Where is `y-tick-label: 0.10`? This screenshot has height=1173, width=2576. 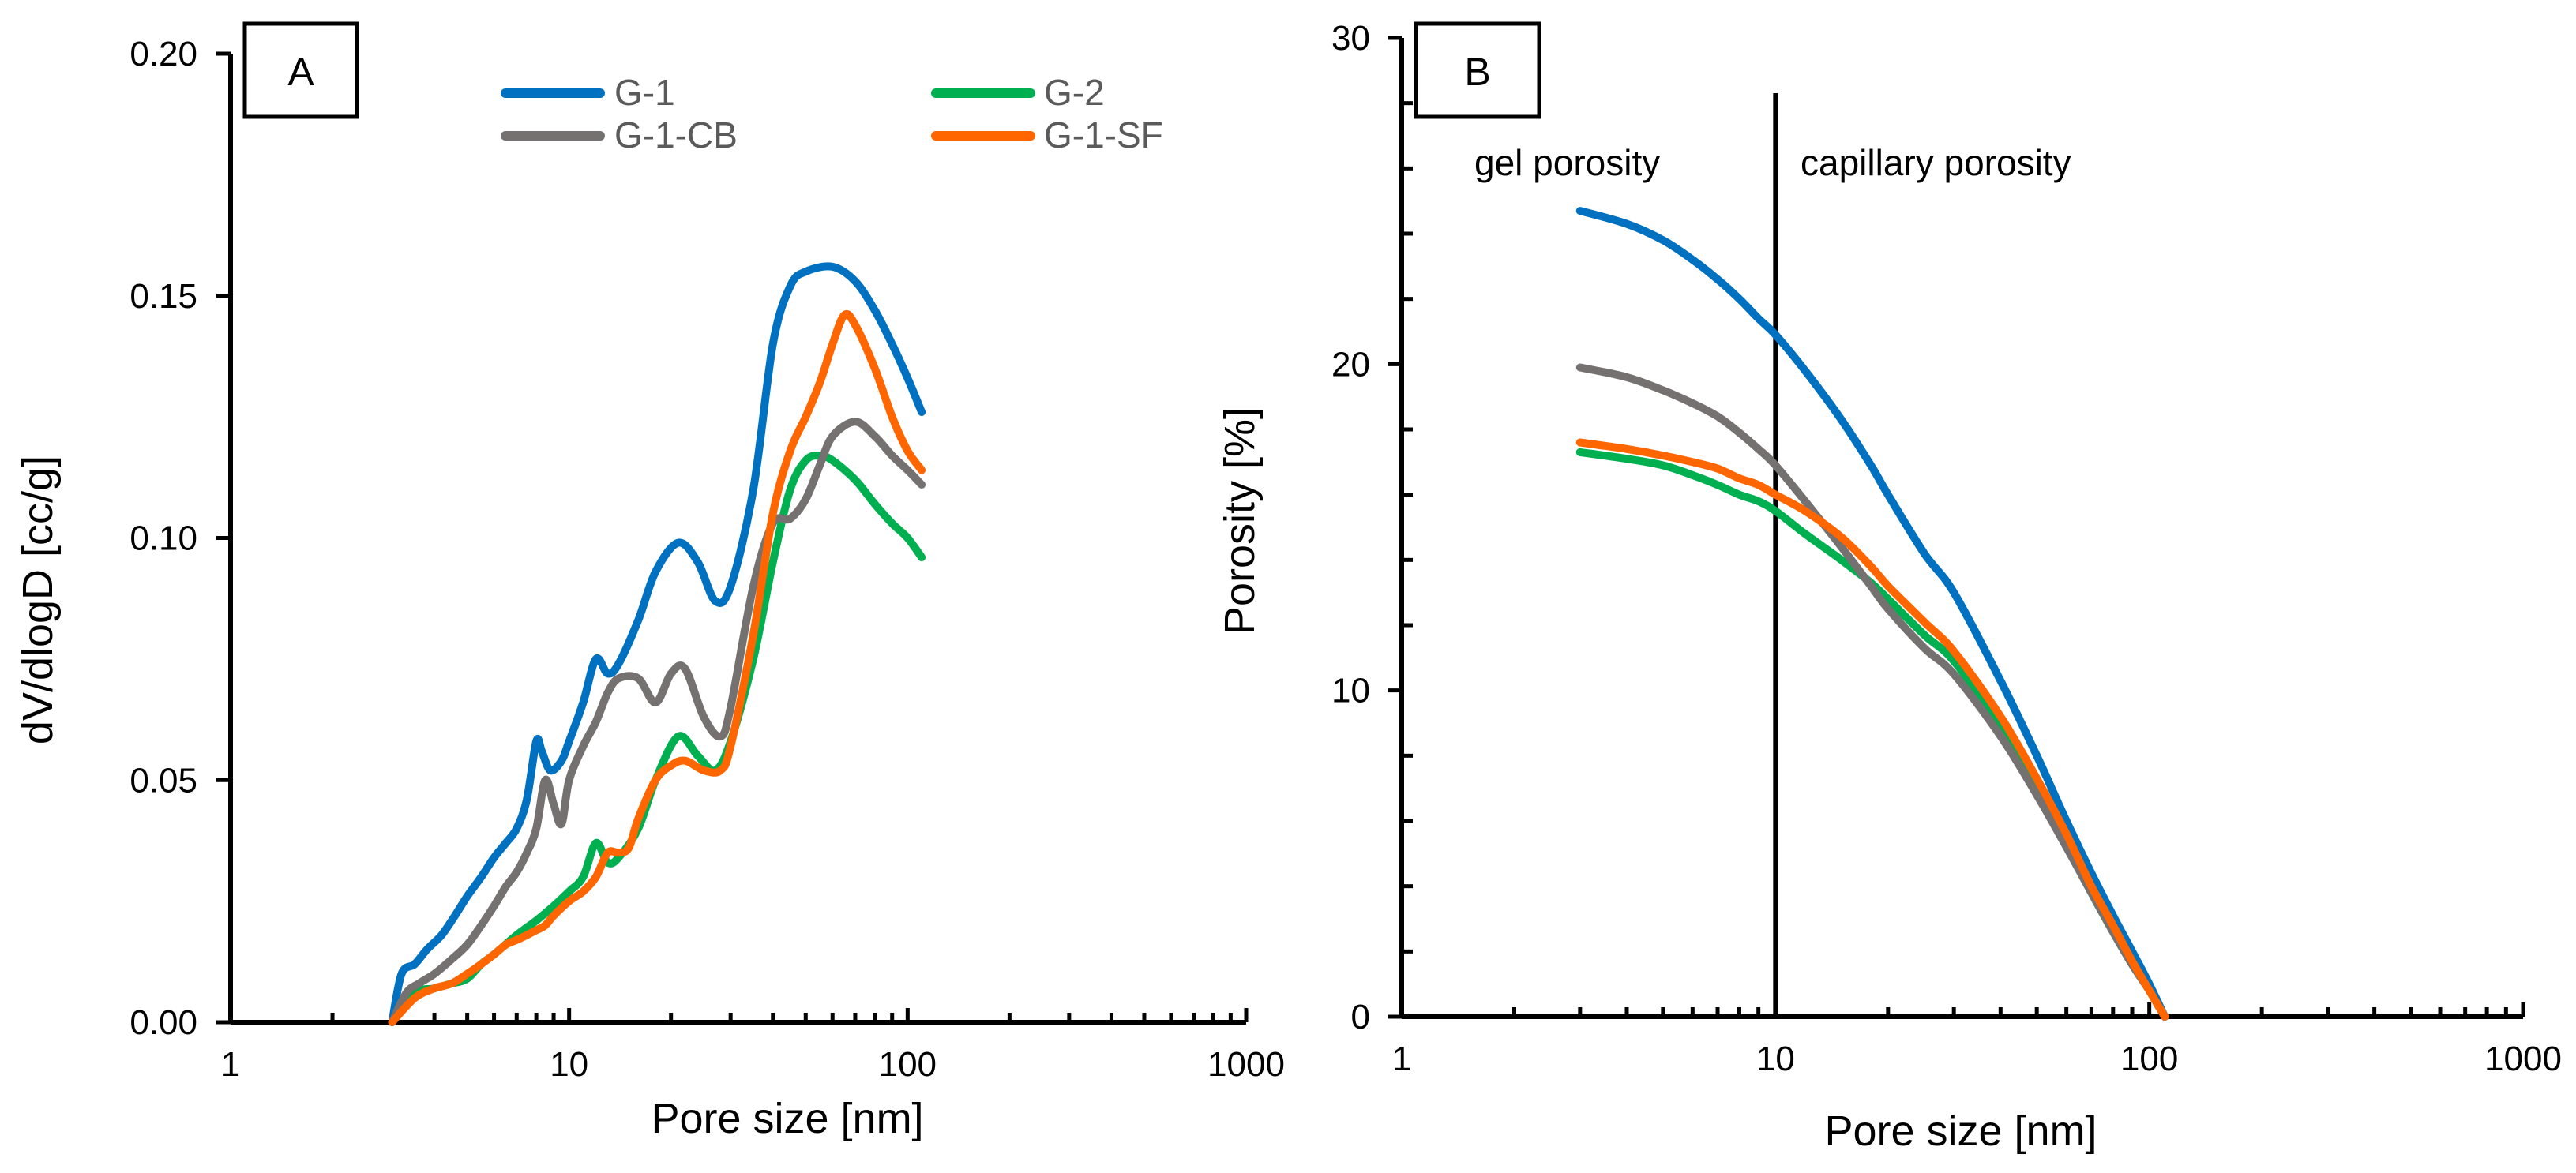
y-tick-label: 0.10 is located at coordinates (163, 538).